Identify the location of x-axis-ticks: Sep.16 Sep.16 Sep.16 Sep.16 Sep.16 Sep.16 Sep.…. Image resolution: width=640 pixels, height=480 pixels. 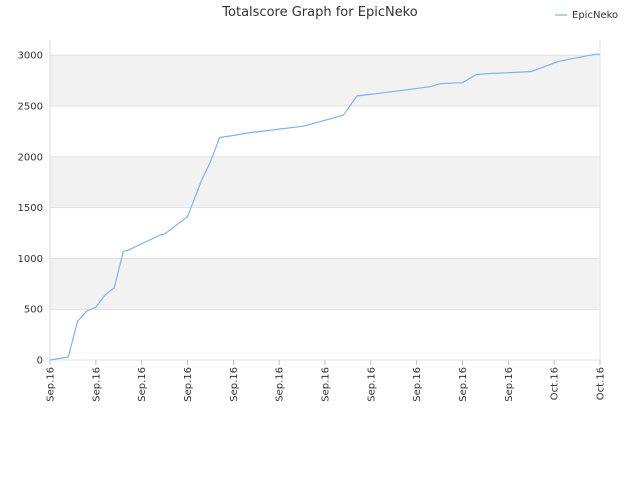
(326, 381).